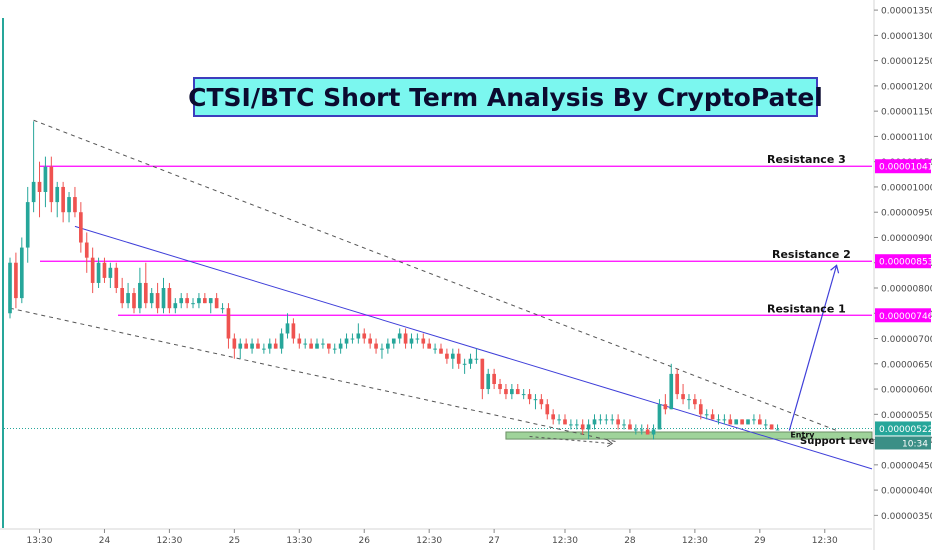 This screenshot has height=550, width=932. I want to click on y-tick-label: 0.00000650, so click(906, 365).